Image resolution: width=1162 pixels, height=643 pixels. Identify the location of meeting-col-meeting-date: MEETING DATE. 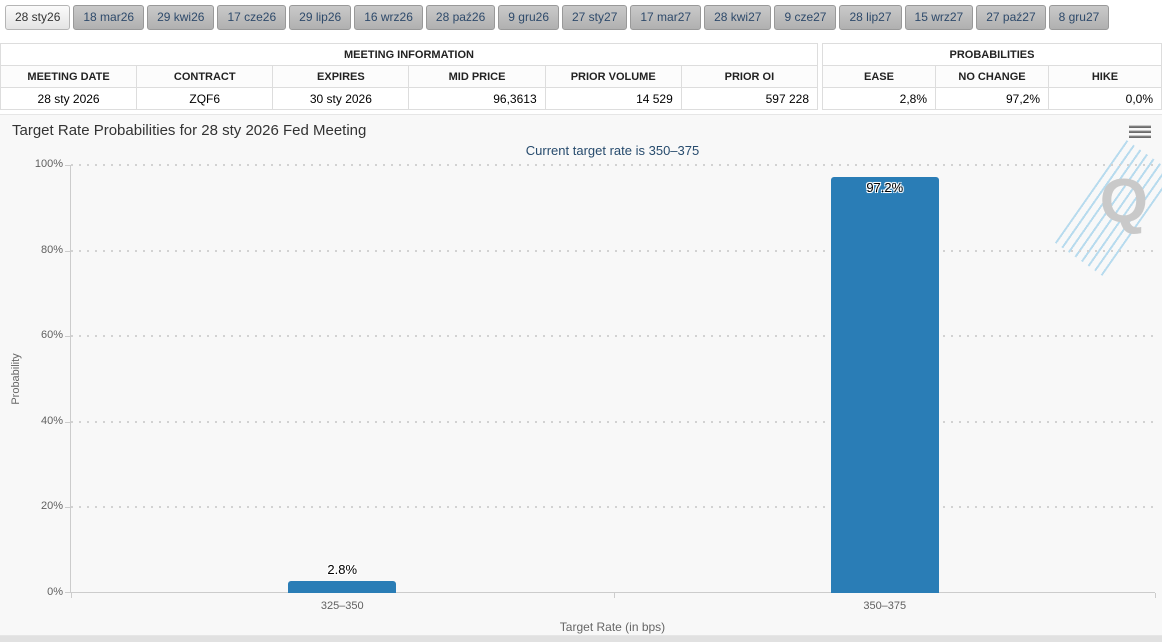
(69, 76).